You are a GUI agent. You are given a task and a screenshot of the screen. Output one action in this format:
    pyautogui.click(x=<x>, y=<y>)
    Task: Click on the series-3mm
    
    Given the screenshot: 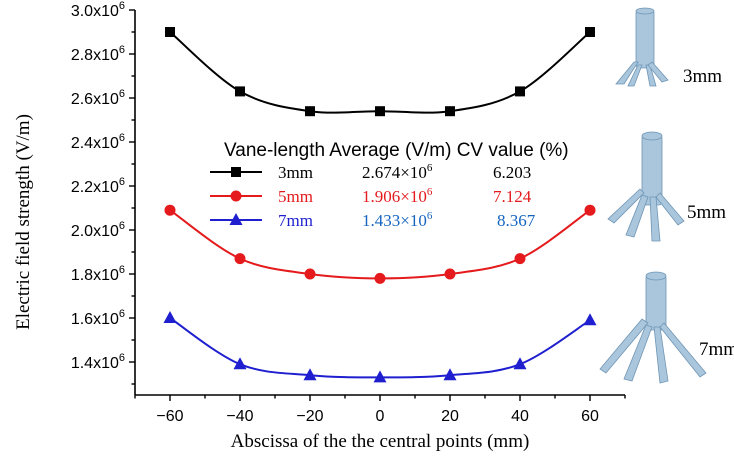 What is the action you would take?
    pyautogui.click(x=380, y=72)
    